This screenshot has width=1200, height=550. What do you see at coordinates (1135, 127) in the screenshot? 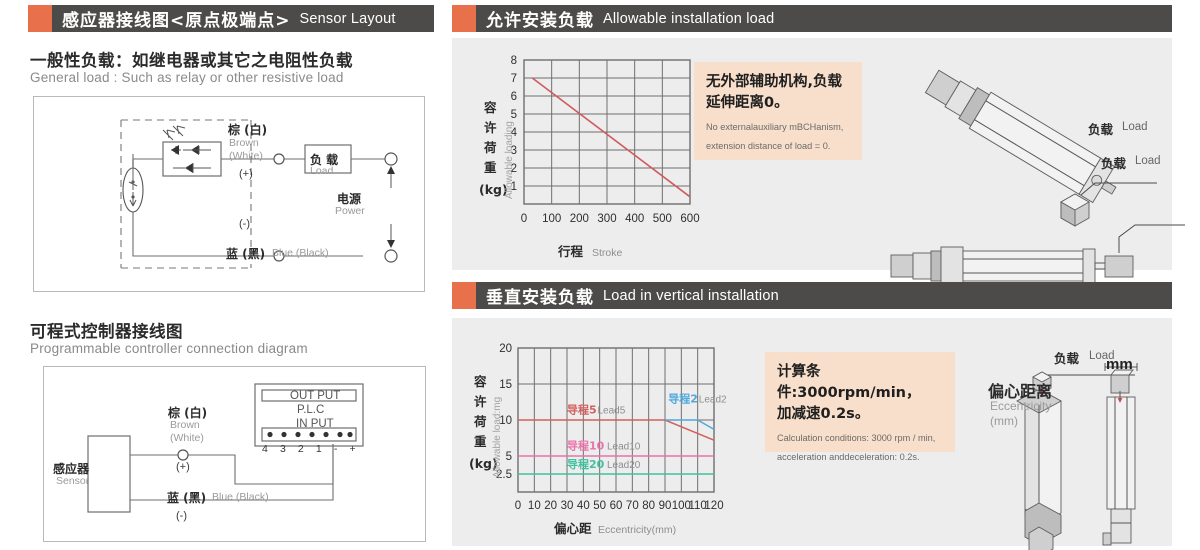
I see `label-horizontal-load-en-1: Load` at bounding box center [1135, 127].